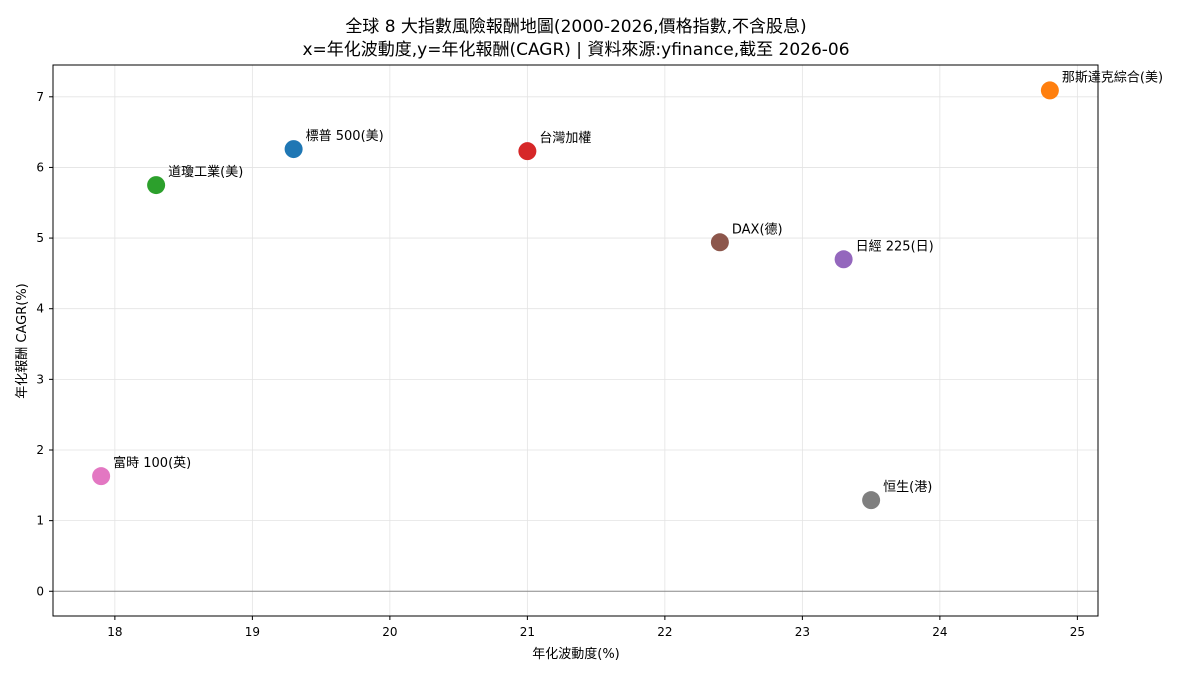  Describe the element at coordinates (527, 632) in the screenshot. I see `x-tick-label: 21` at that location.